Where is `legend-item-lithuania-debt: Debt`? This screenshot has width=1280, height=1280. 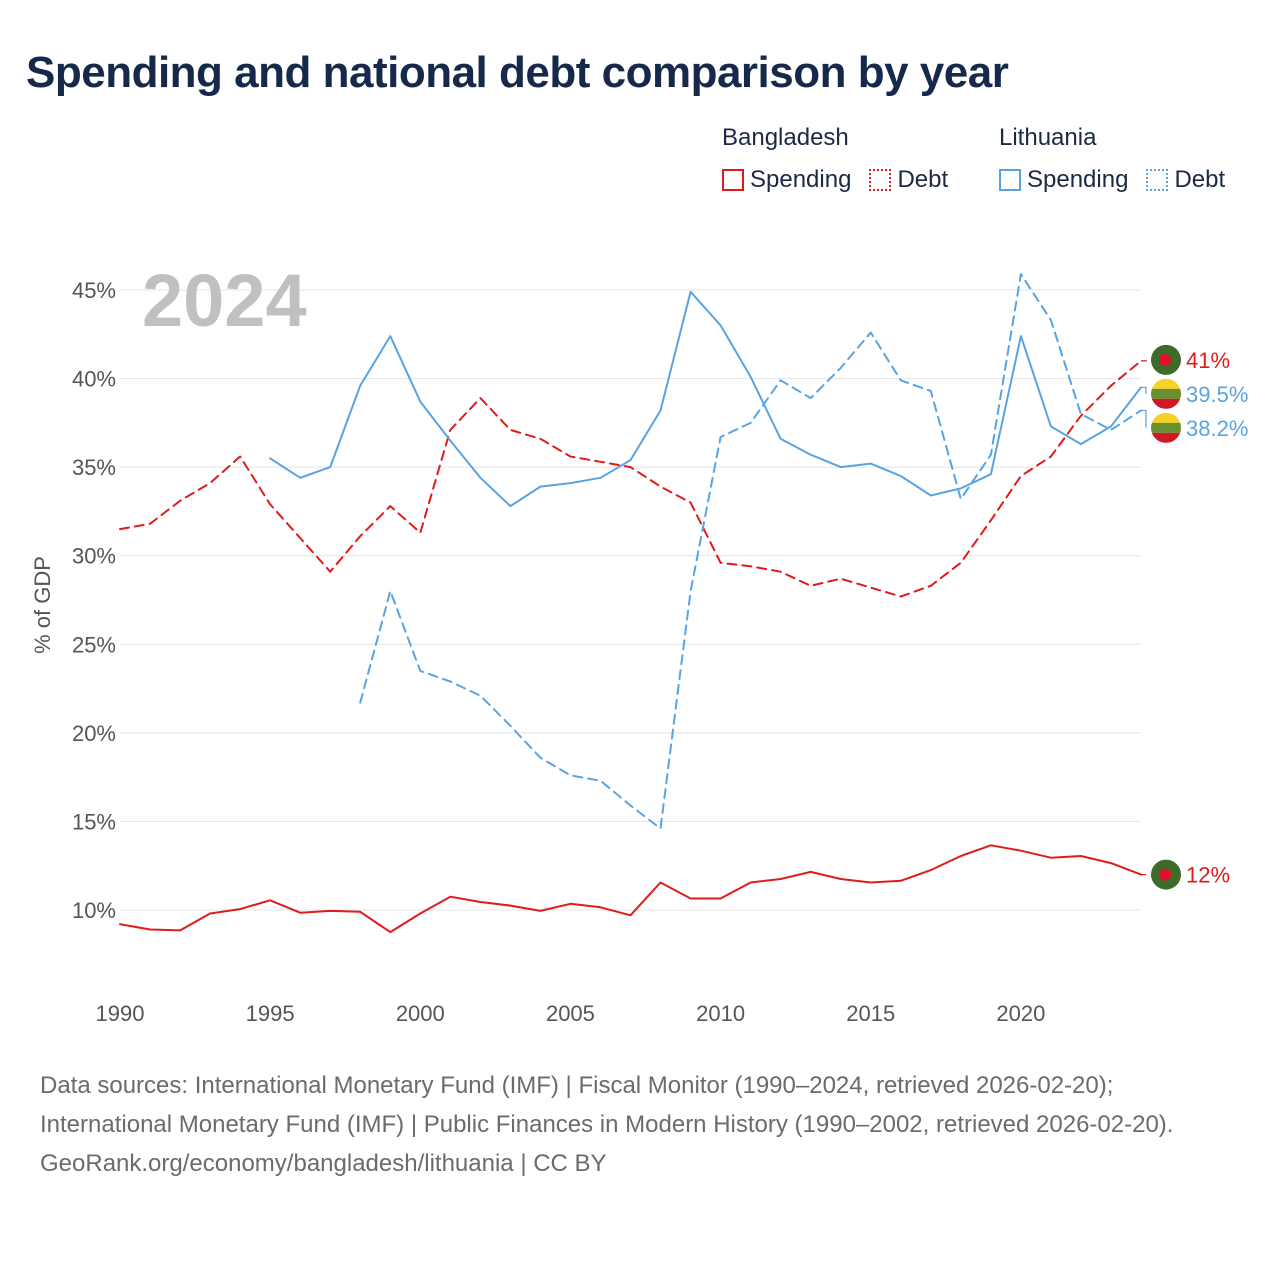 legend-item-lithuania-debt: Debt is located at coordinates (1185, 180).